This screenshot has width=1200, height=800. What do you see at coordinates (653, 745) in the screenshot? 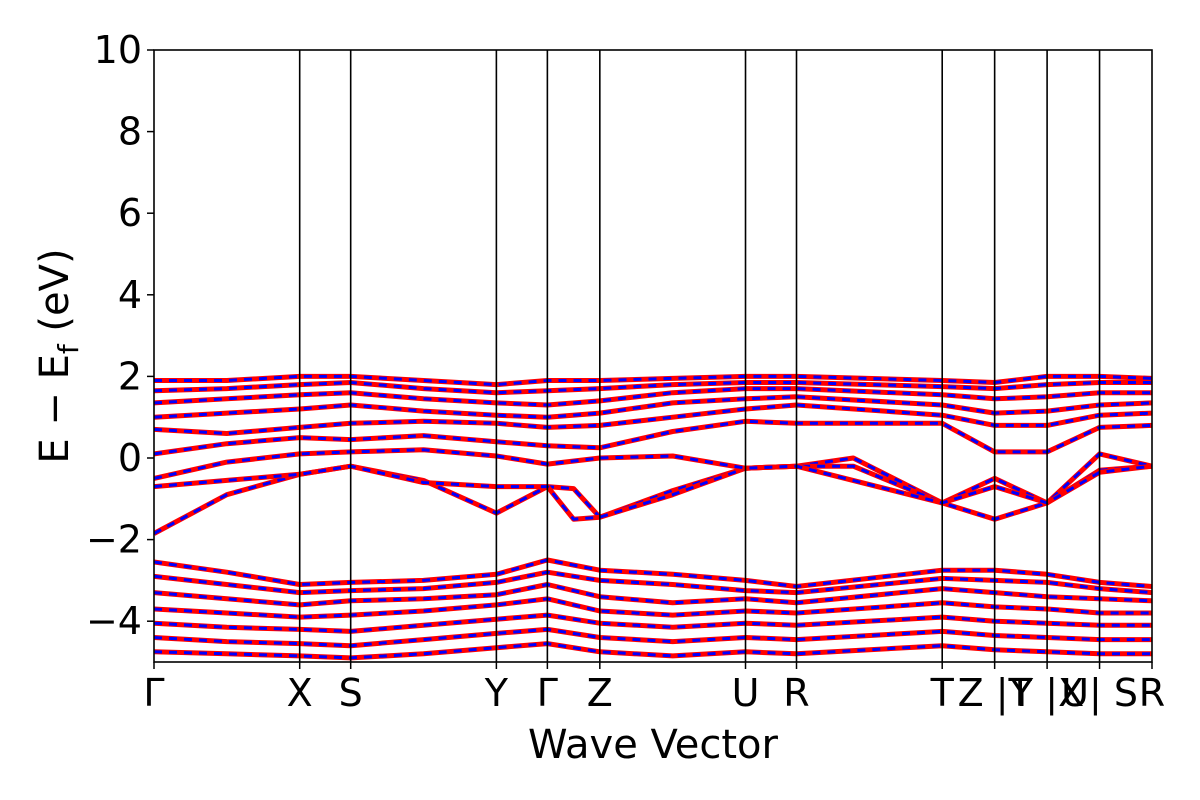
I see `x-axis-label: Wave Vector` at bounding box center [653, 745].